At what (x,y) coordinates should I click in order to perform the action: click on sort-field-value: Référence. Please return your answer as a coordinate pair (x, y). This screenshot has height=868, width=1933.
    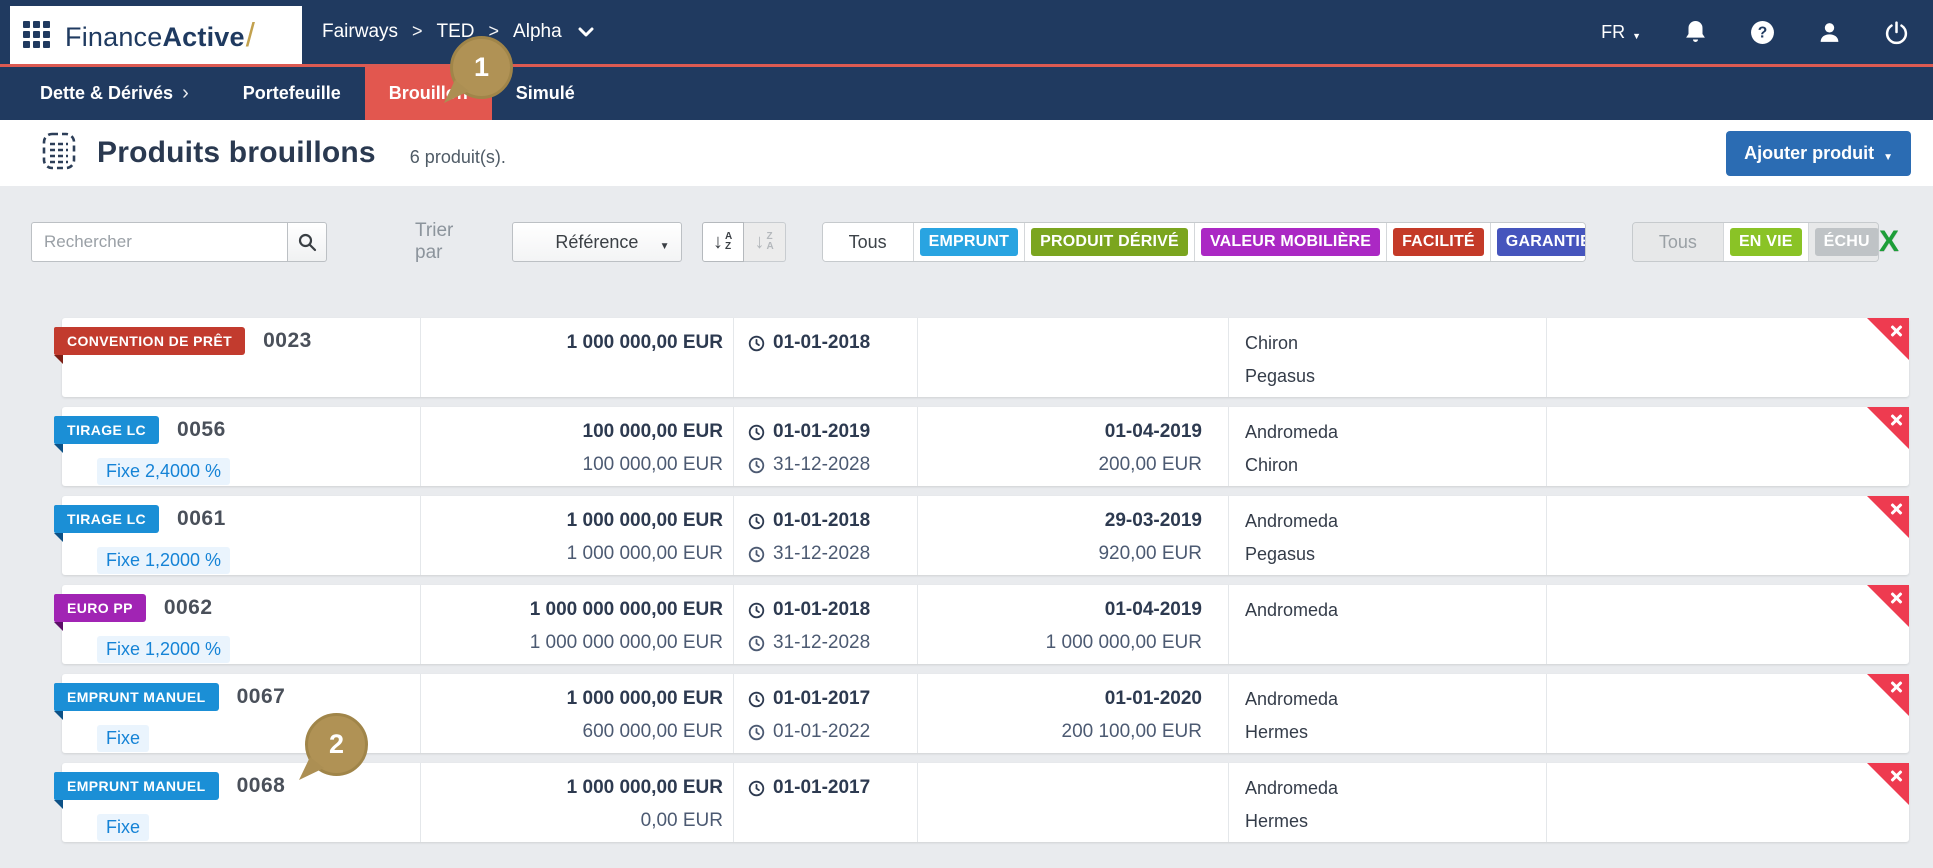
    Looking at the image, I should click on (597, 241).